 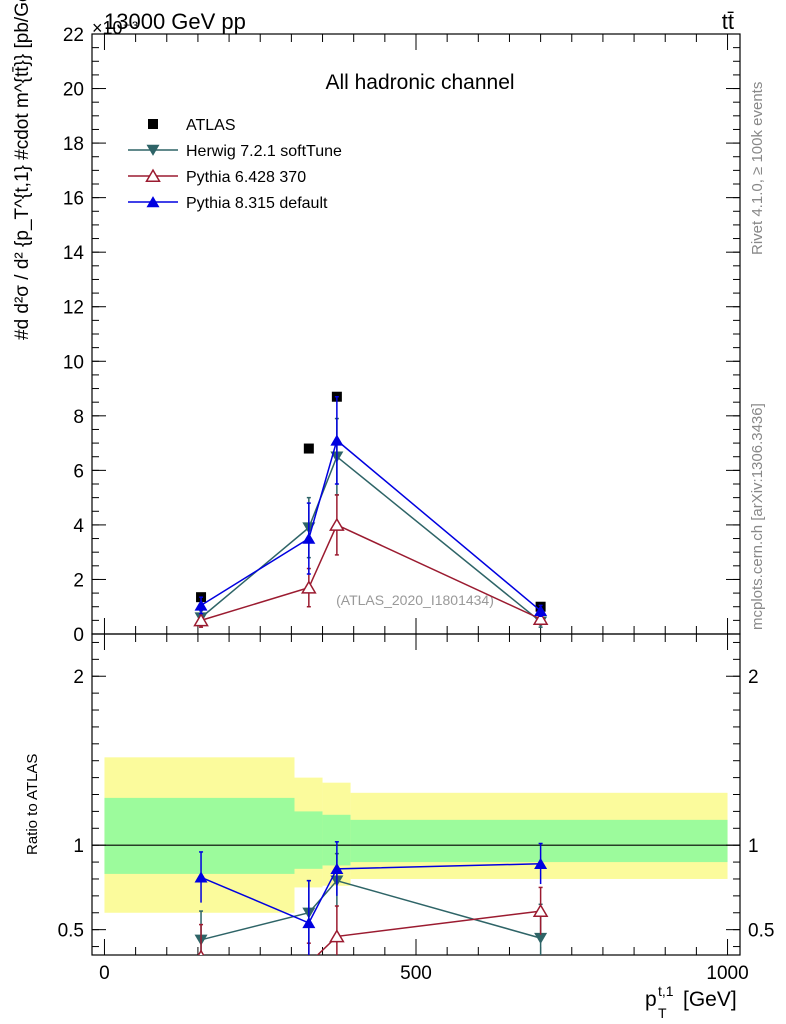 I want to click on x-axis-label-main: p, so click(x=651, y=999).